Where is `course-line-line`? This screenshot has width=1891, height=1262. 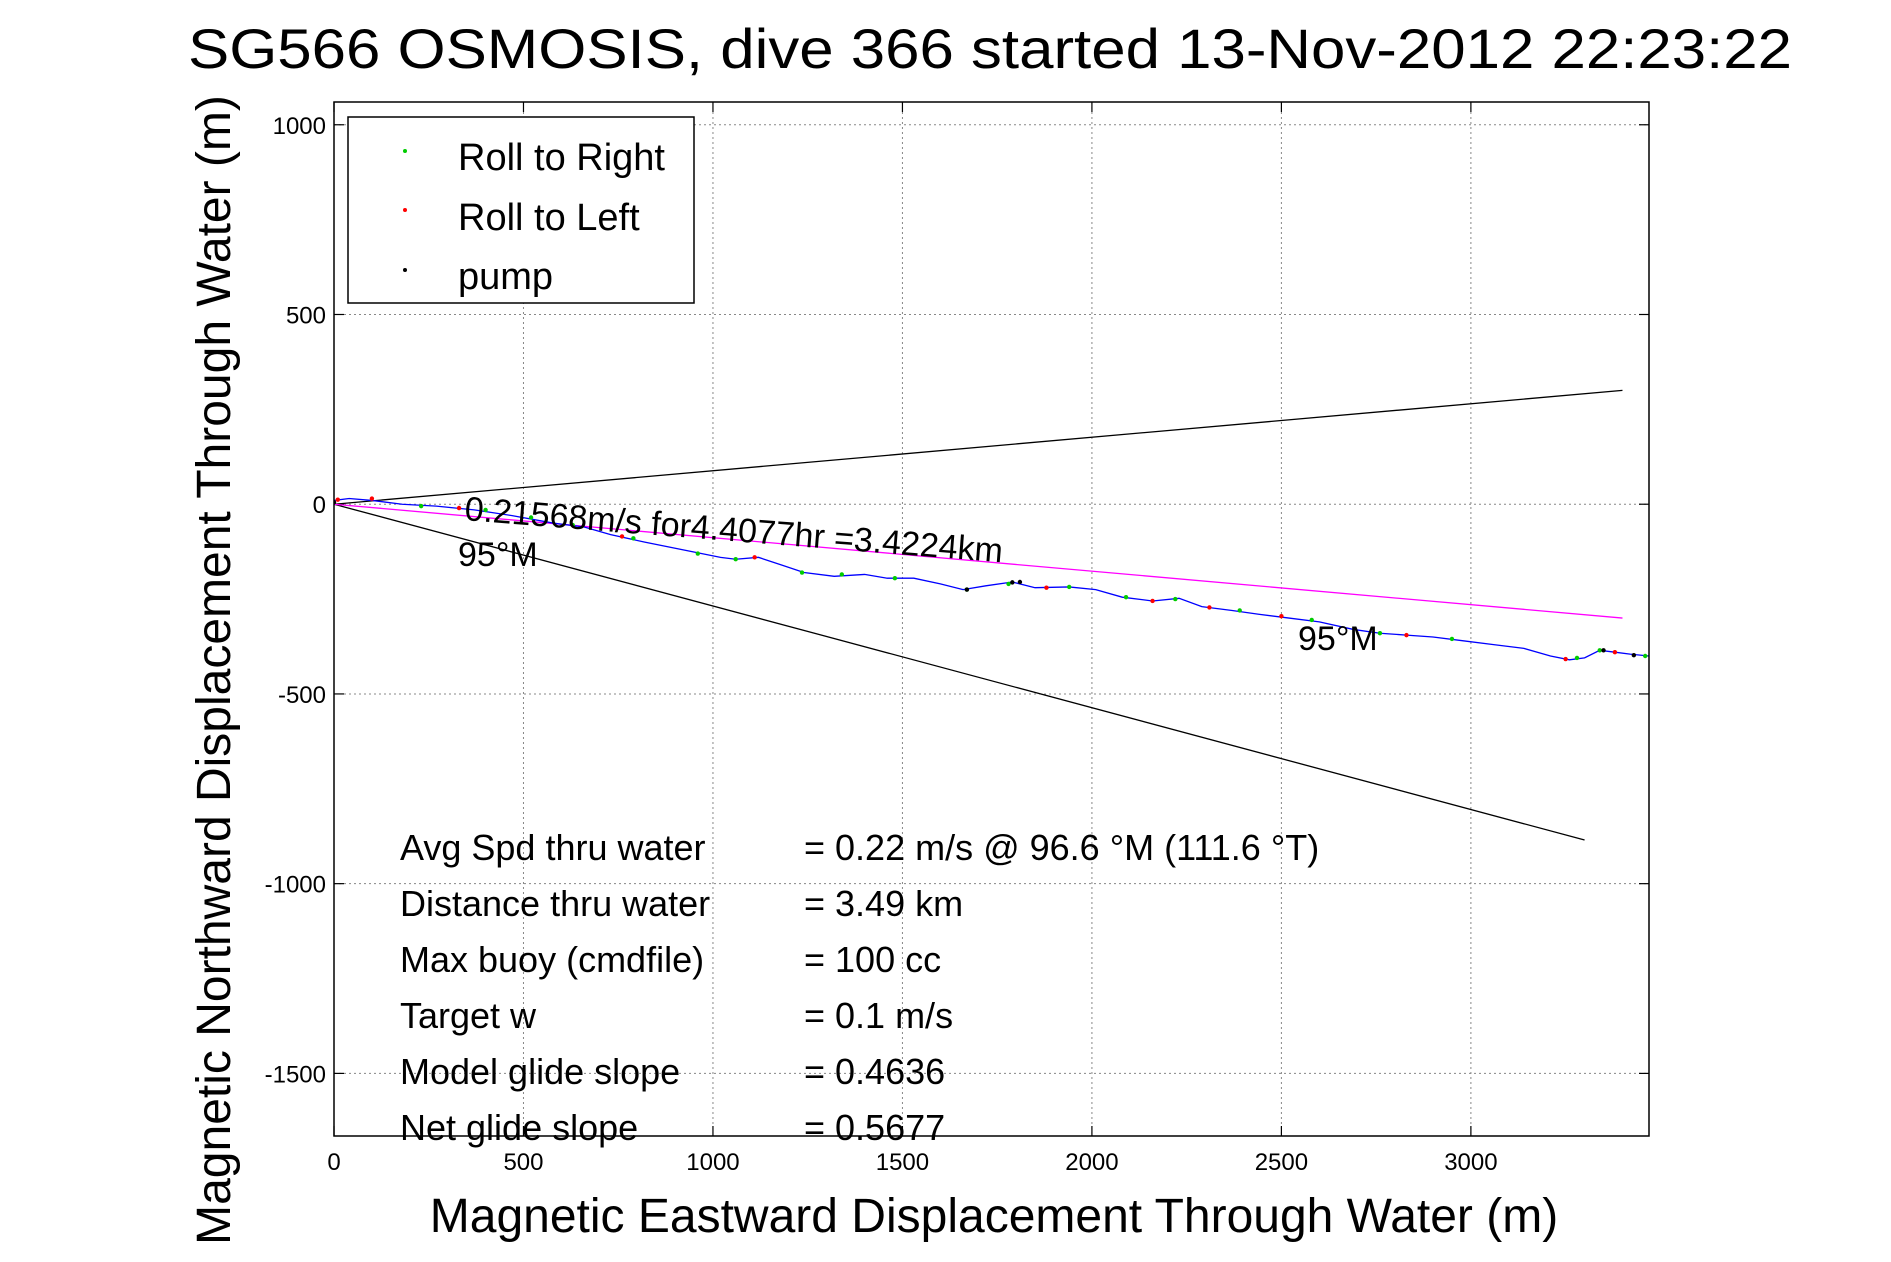 course-line-line is located at coordinates (978, 561).